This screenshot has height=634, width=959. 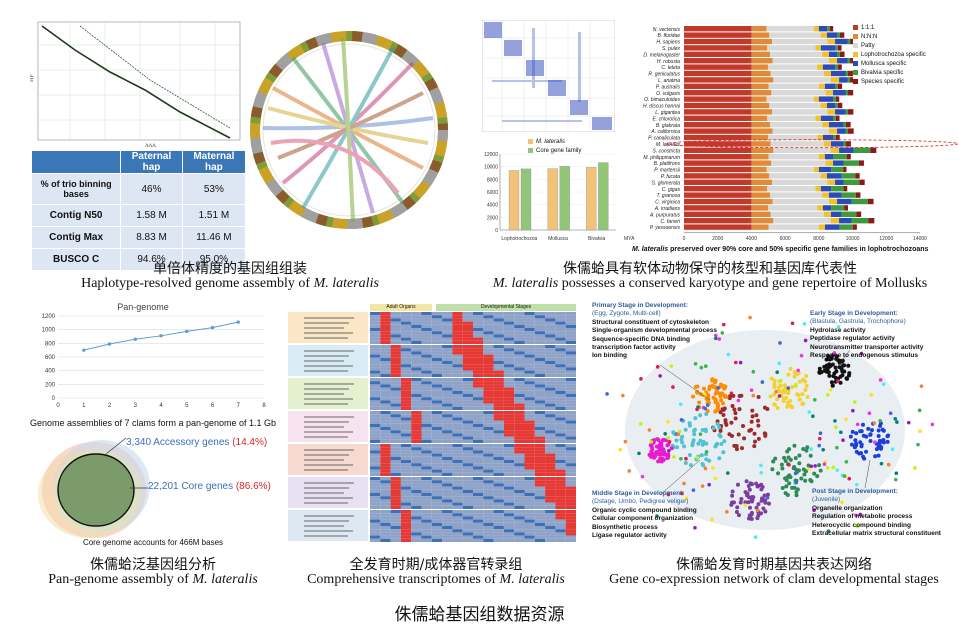 I want to click on legend-swatch, so click(x=530, y=141).